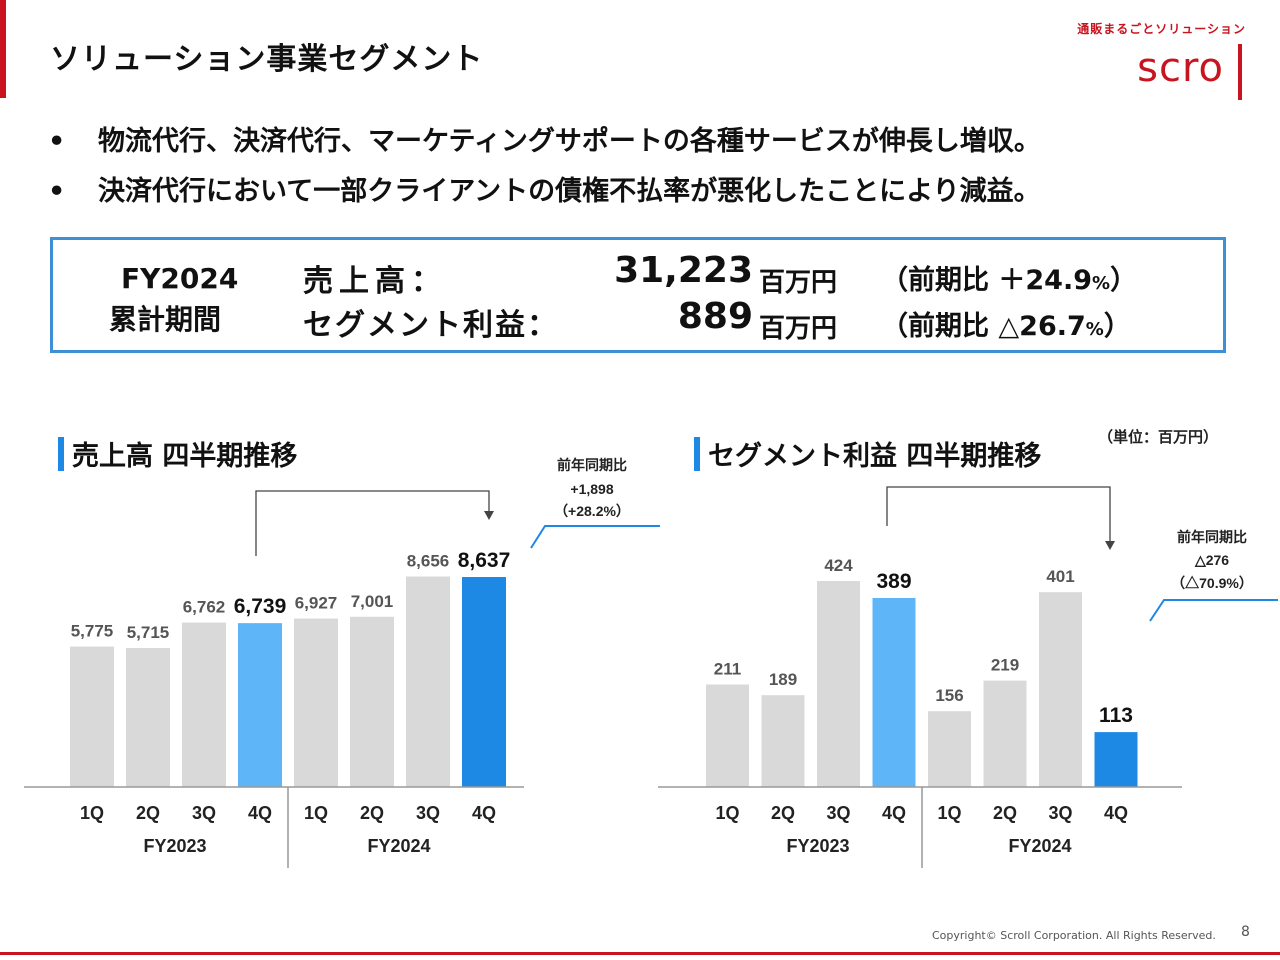 Image resolution: width=1280 pixels, height=960 pixels. I want to click on summary-sales-value: 31,223, so click(683, 270).